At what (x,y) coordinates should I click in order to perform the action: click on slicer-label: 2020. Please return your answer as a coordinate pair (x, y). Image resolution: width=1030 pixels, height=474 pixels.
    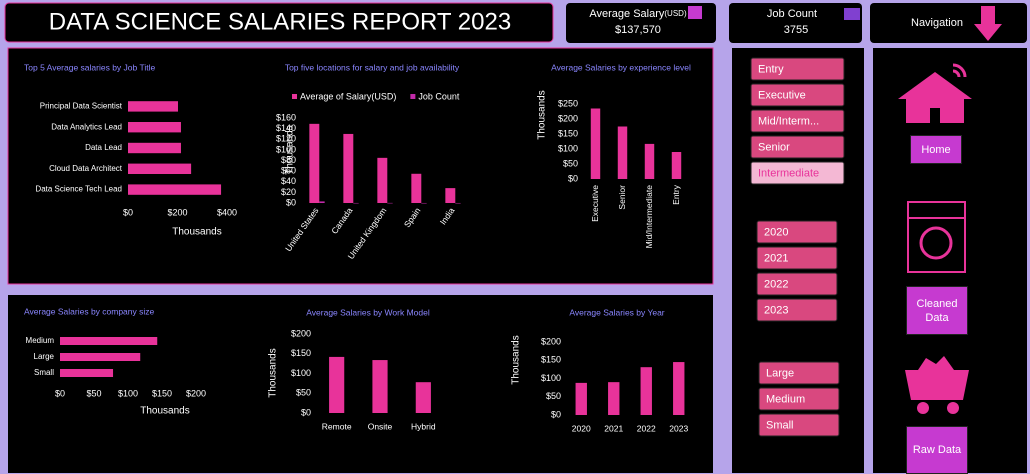
    Looking at the image, I should click on (776, 232).